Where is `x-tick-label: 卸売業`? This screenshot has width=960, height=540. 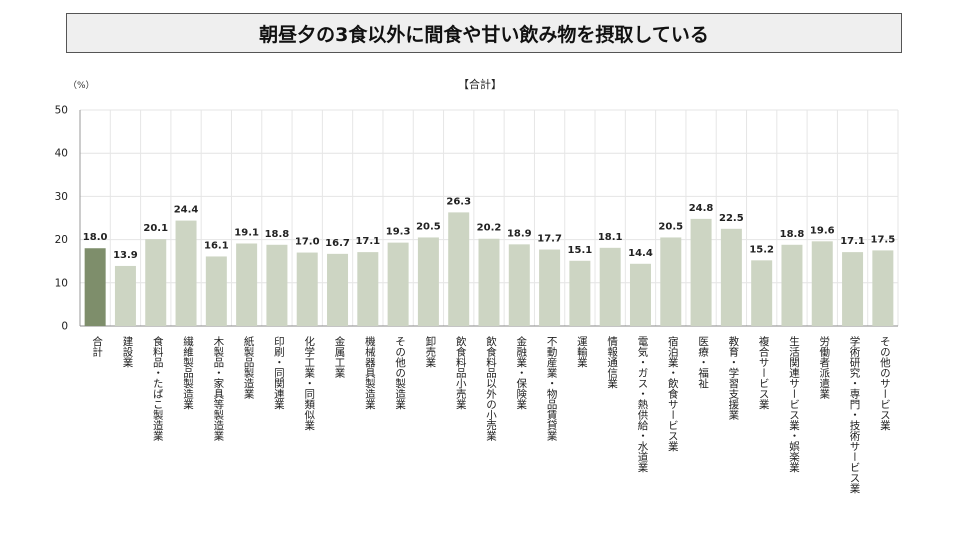
x-tick-label: 卸売業 is located at coordinates (430, 352).